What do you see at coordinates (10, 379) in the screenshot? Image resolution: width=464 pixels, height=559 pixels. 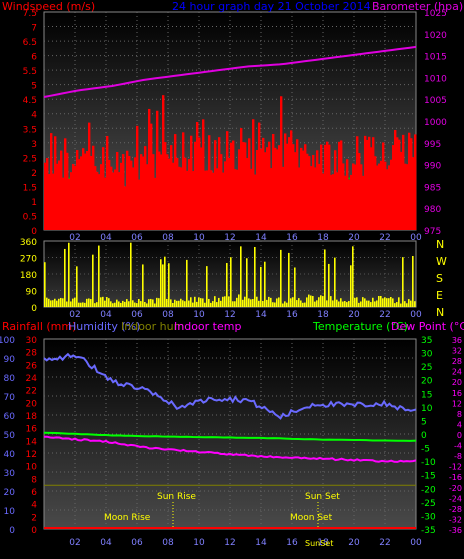 I see `humidity-y-tick: 80` at bounding box center [10, 379].